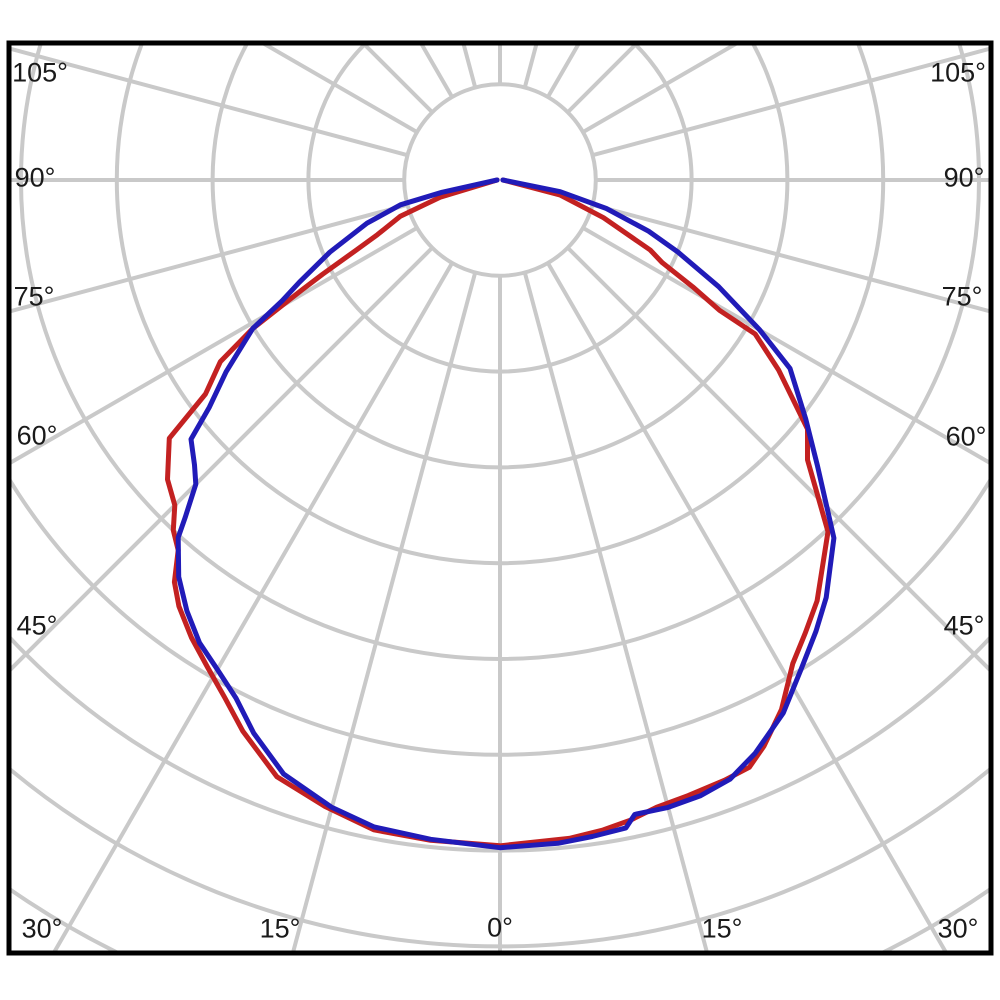 Image resolution: width=1000 pixels, height=1000 pixels. Describe the element at coordinates (964, 178) in the screenshot. I see `angle-label-right: 90°` at that location.